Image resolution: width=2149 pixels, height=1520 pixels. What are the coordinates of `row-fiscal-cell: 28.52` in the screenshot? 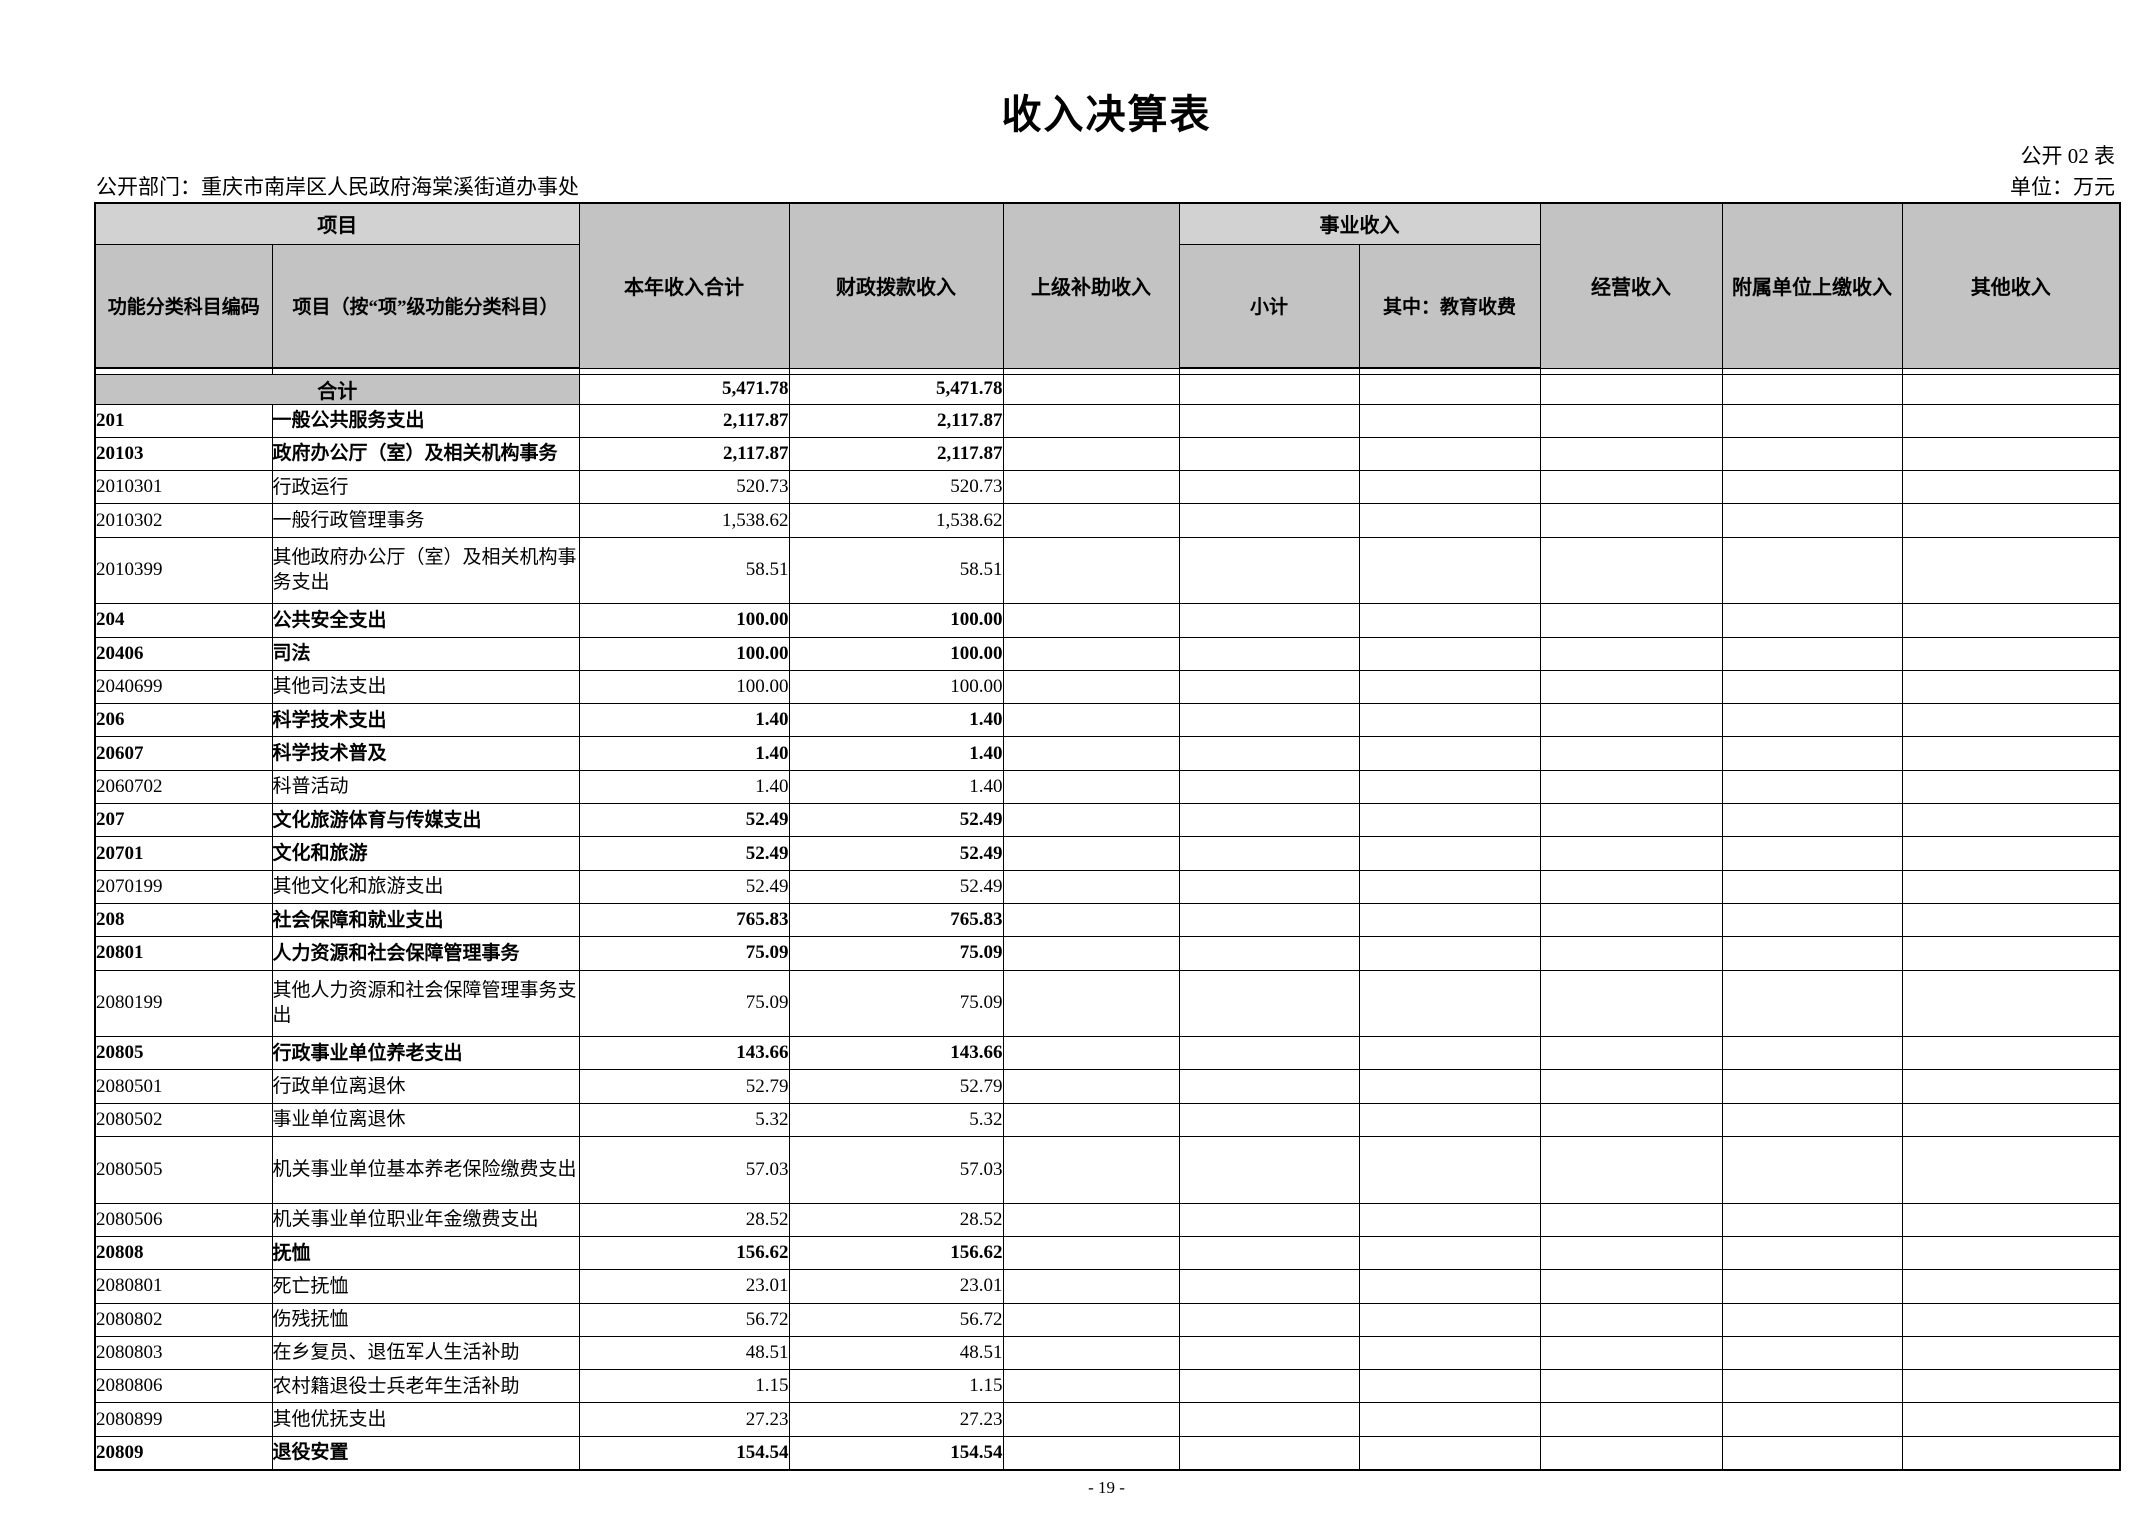 It's located at (896, 1219).